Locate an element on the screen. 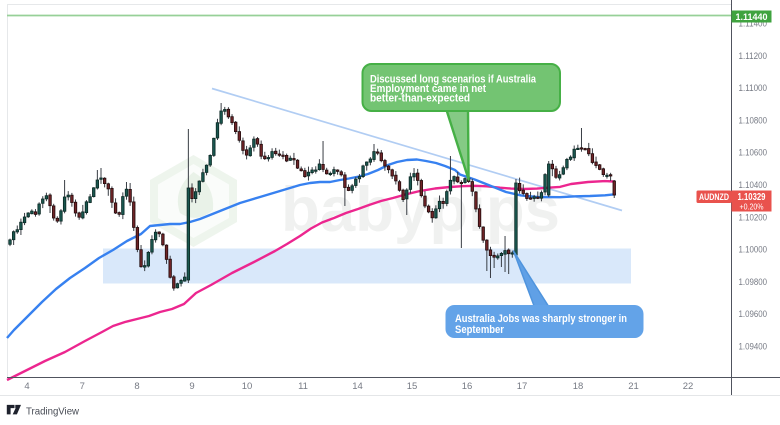  svg-text: September is located at coordinates (480, 330).